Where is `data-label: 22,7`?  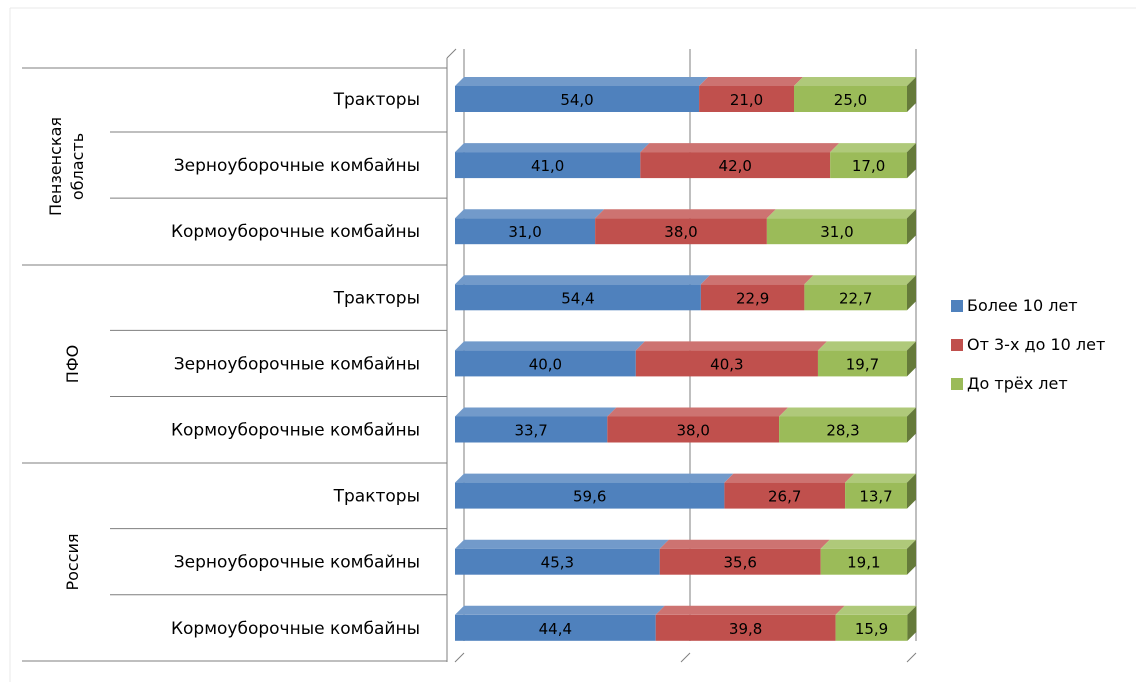 data-label: 22,7 is located at coordinates (855, 298).